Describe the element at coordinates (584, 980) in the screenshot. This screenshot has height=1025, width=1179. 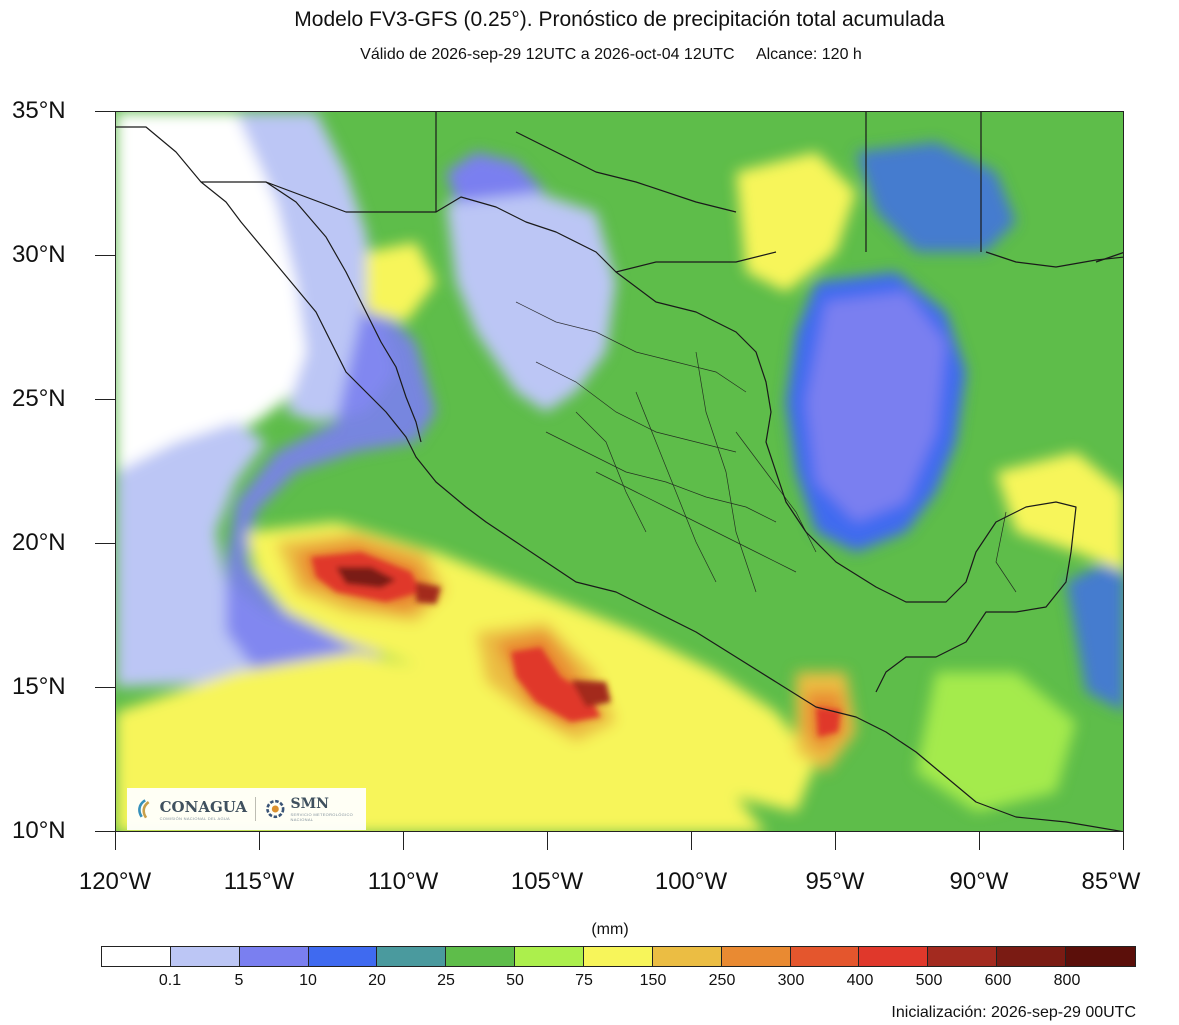
I see `colorbar-label: 75` at that location.